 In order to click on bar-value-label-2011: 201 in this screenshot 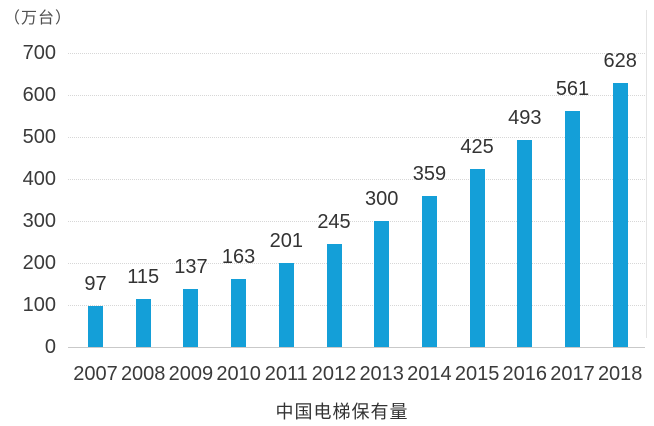, I will do `click(286, 240)`.